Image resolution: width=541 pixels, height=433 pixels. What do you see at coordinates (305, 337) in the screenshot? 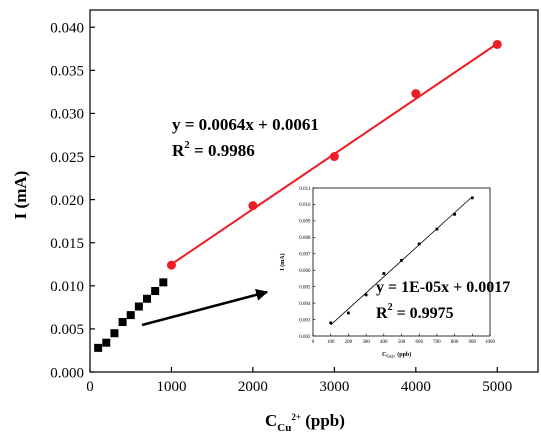
I see `y-tick-label: 0.002` at bounding box center [305, 337].